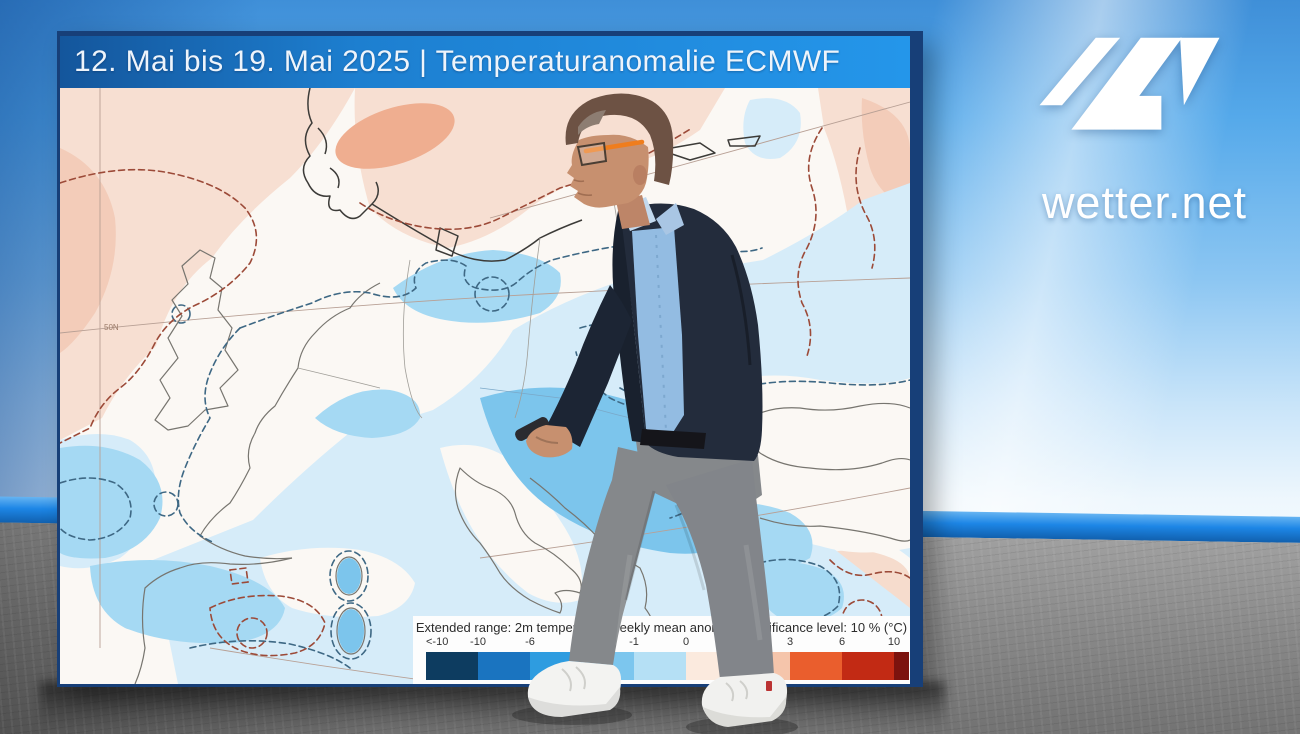 Image resolution: width=1300 pixels, height=734 pixels. What do you see at coordinates (842, 642) in the screenshot?
I see `legend-tick-label: 6` at bounding box center [842, 642].